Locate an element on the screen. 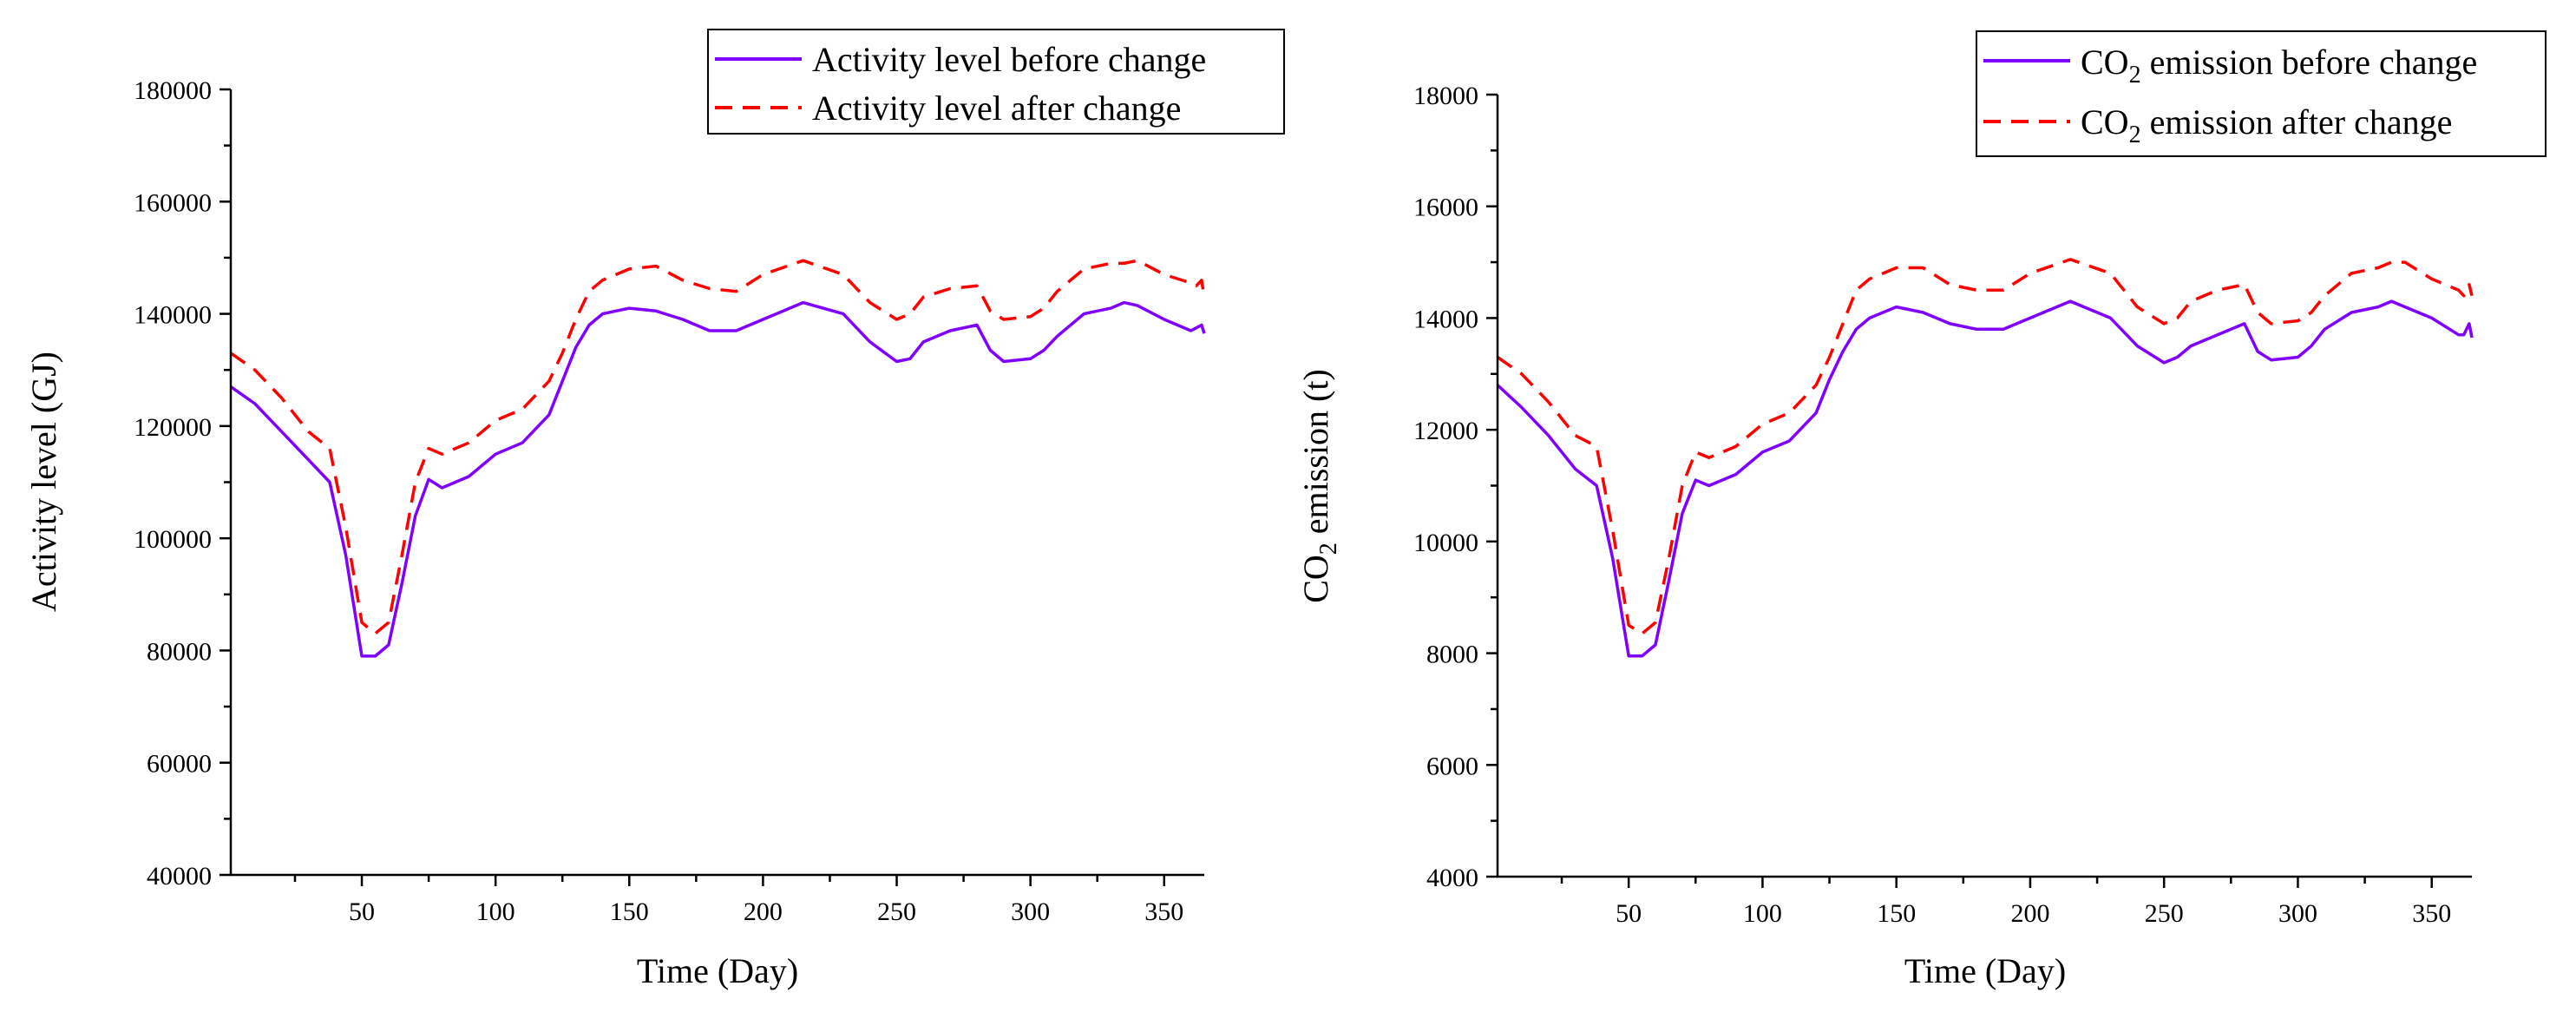  y-tick-label: 60000 is located at coordinates (179, 764).